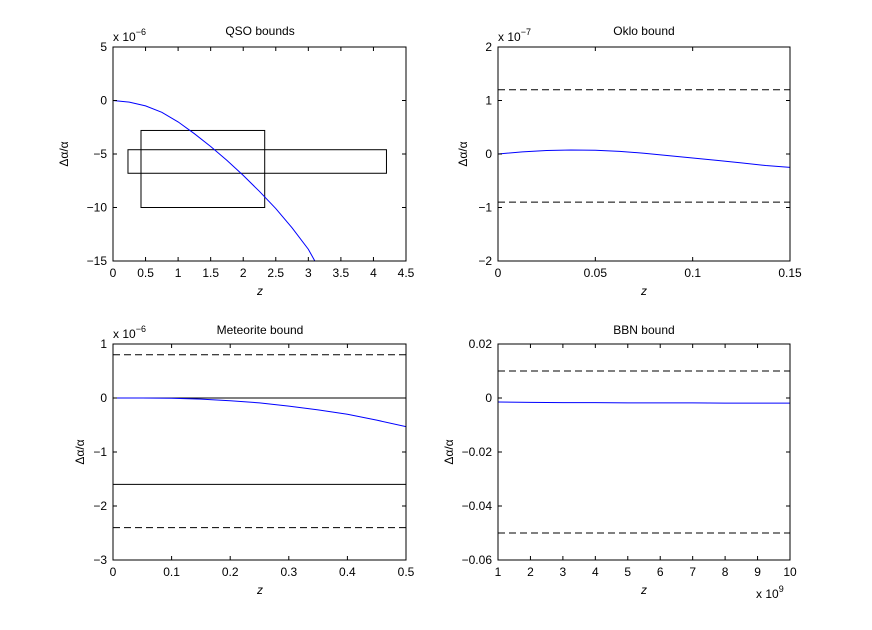 This screenshot has height=630, width=872. I want to click on x-axis-multiplier-exponent: 9, so click(781, 589).